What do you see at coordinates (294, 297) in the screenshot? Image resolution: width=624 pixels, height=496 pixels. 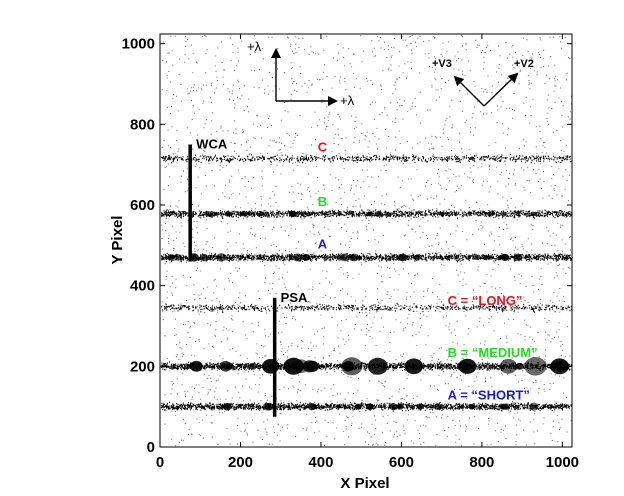 I see `aperture-label: PSA` at bounding box center [294, 297].